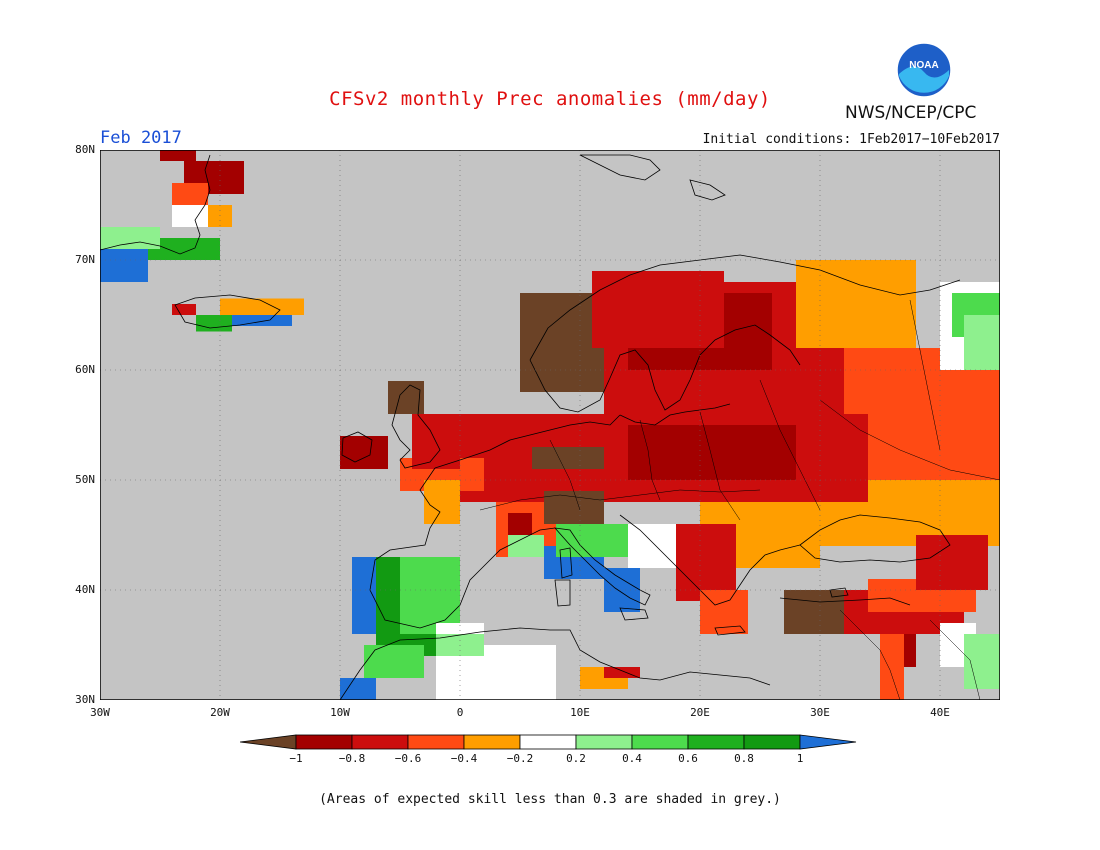 The width and height of the screenshot is (1100, 850). What do you see at coordinates (408, 758) in the screenshot?
I see `colorbar-tick-label: −0.6` at bounding box center [408, 758].